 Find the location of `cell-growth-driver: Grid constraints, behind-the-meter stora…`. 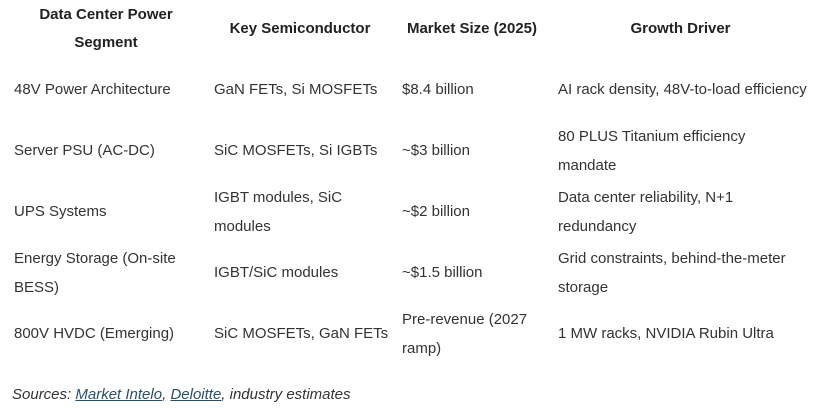

cell-growth-driver: Grid constraints, behind-the-meter stora… is located at coordinates (672, 272).